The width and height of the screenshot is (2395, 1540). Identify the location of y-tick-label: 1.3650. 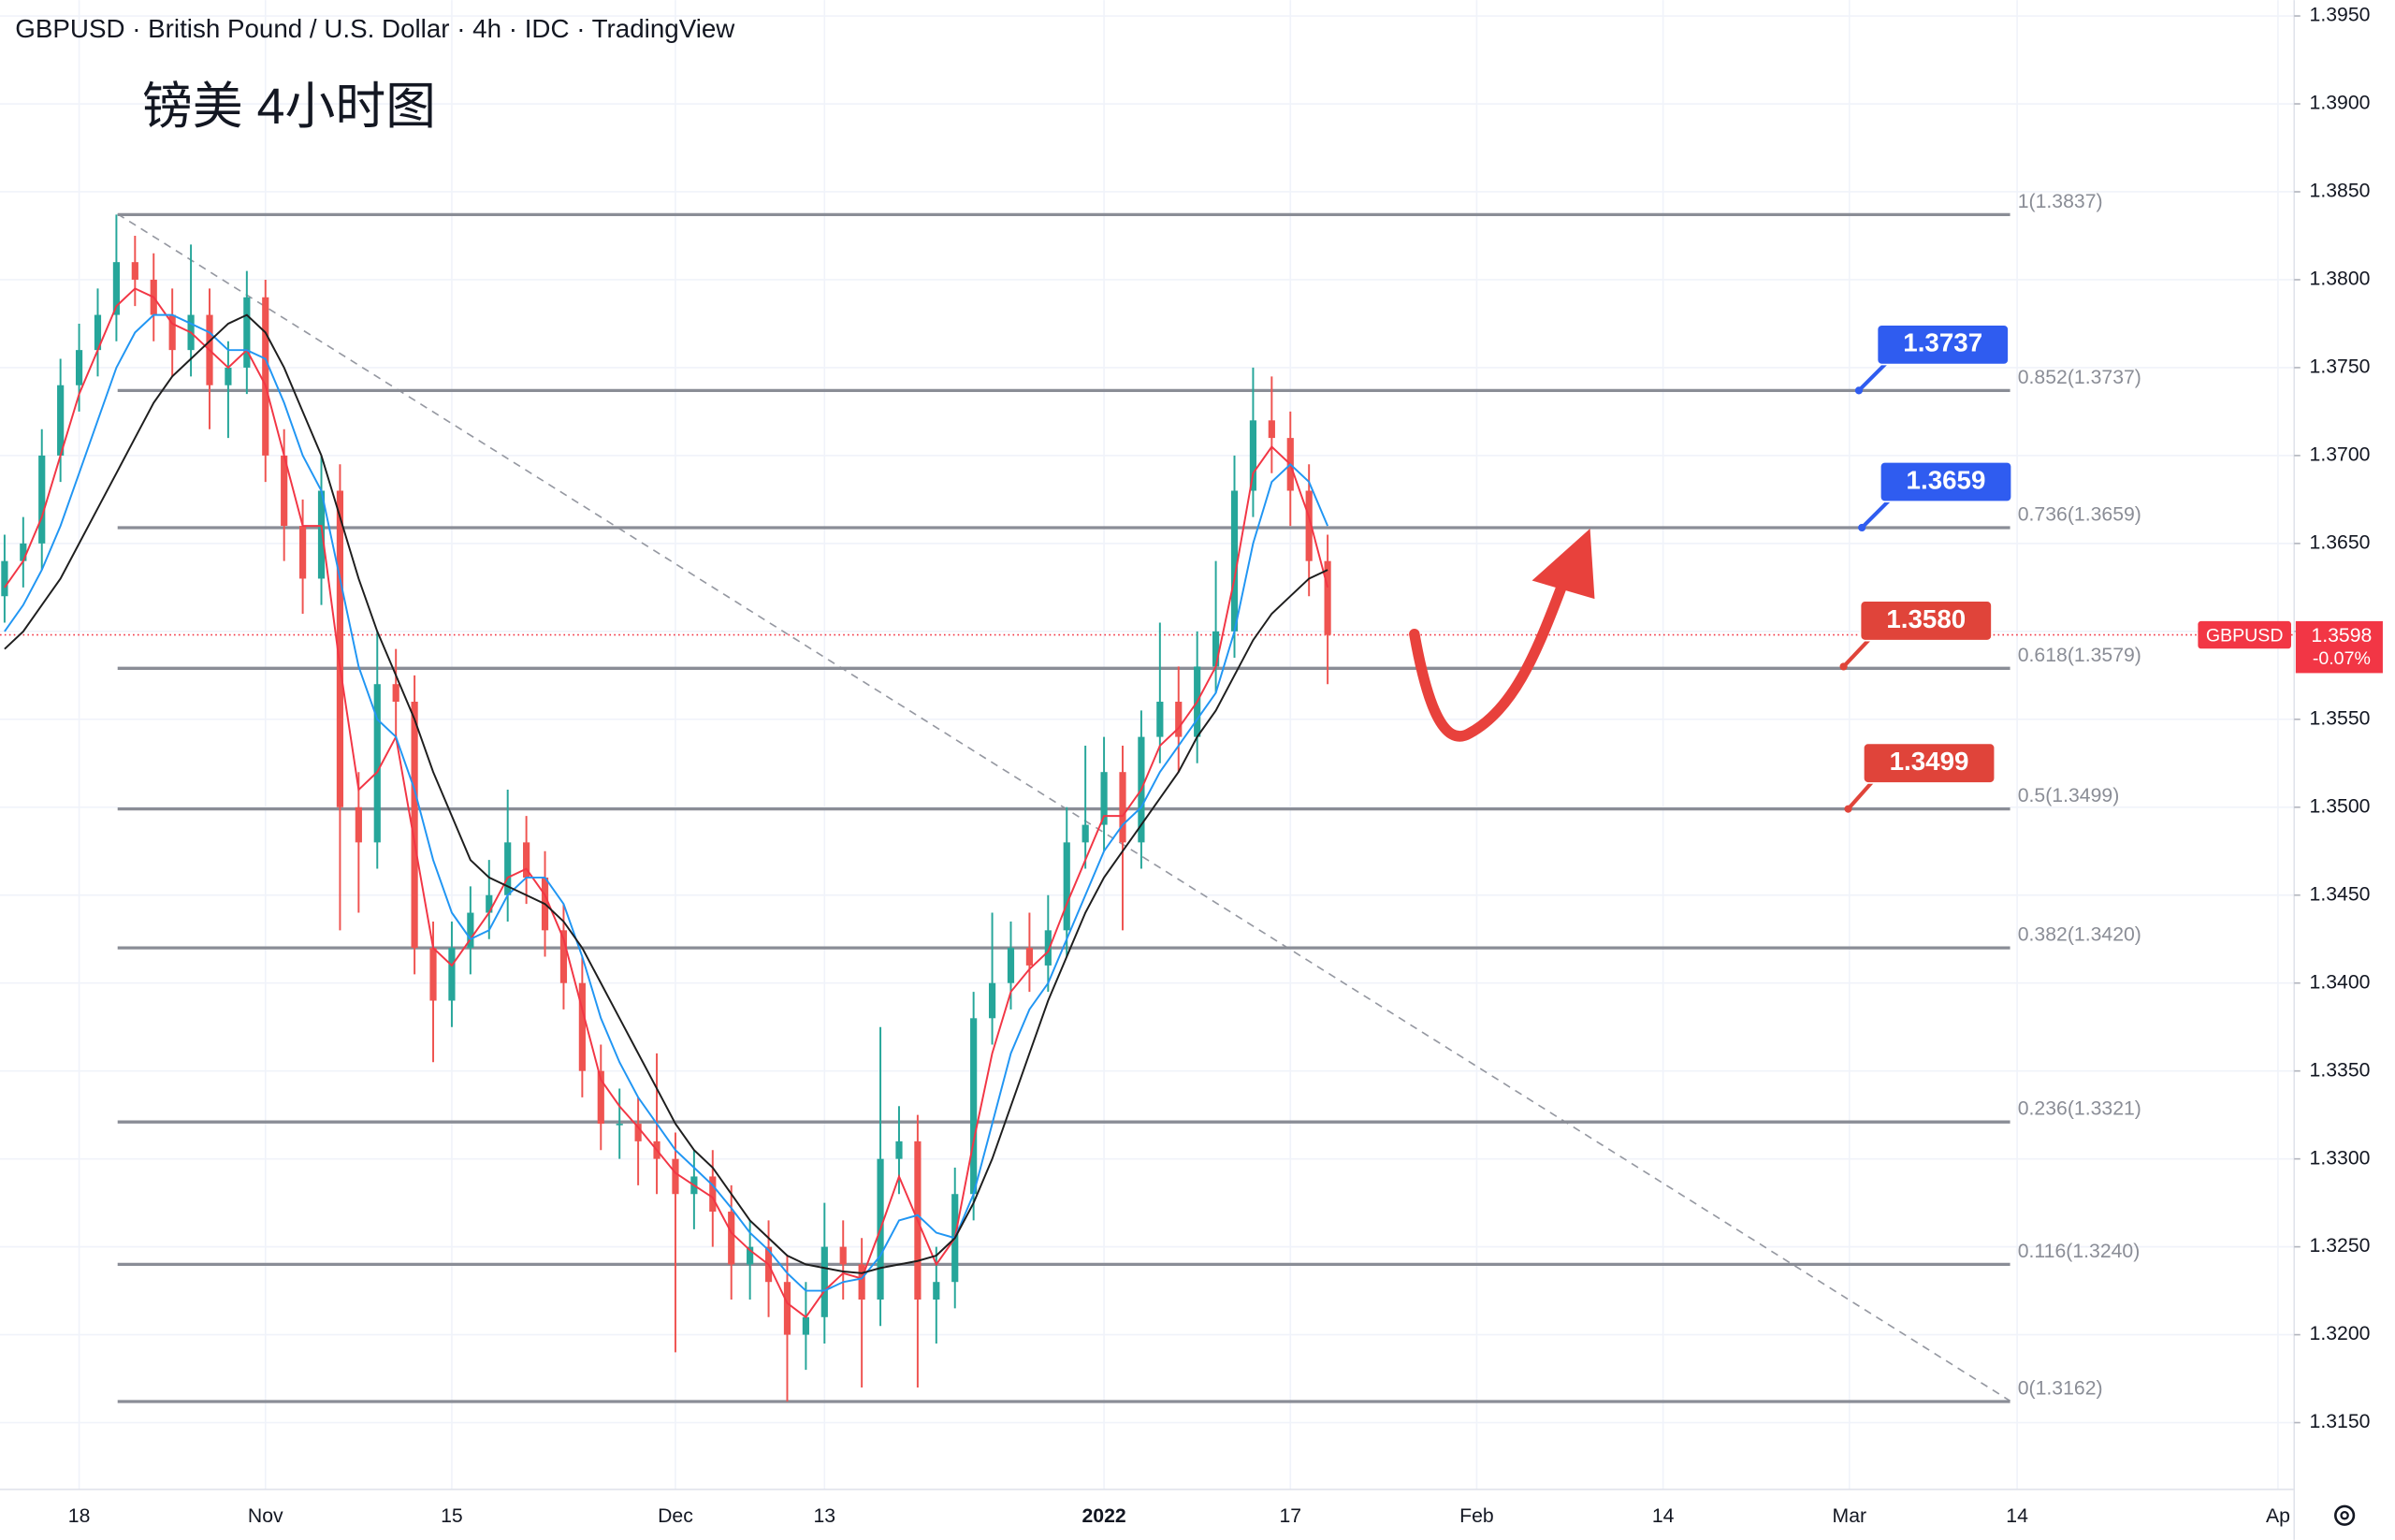
(2340, 542).